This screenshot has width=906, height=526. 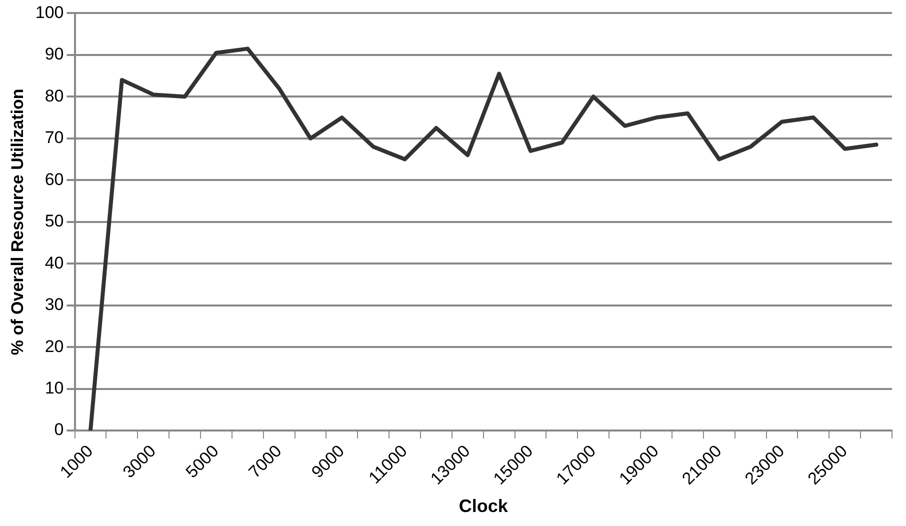 What do you see at coordinates (54, 388) in the screenshot?
I see `y-tick-label: 10` at bounding box center [54, 388].